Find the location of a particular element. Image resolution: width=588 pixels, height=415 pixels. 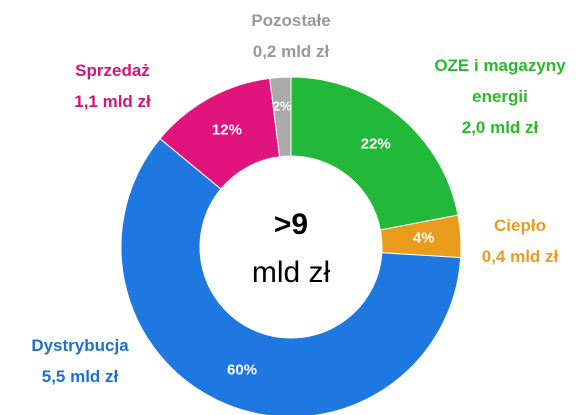

category-label: OZE i magazyny energii is located at coordinates (500, 81).